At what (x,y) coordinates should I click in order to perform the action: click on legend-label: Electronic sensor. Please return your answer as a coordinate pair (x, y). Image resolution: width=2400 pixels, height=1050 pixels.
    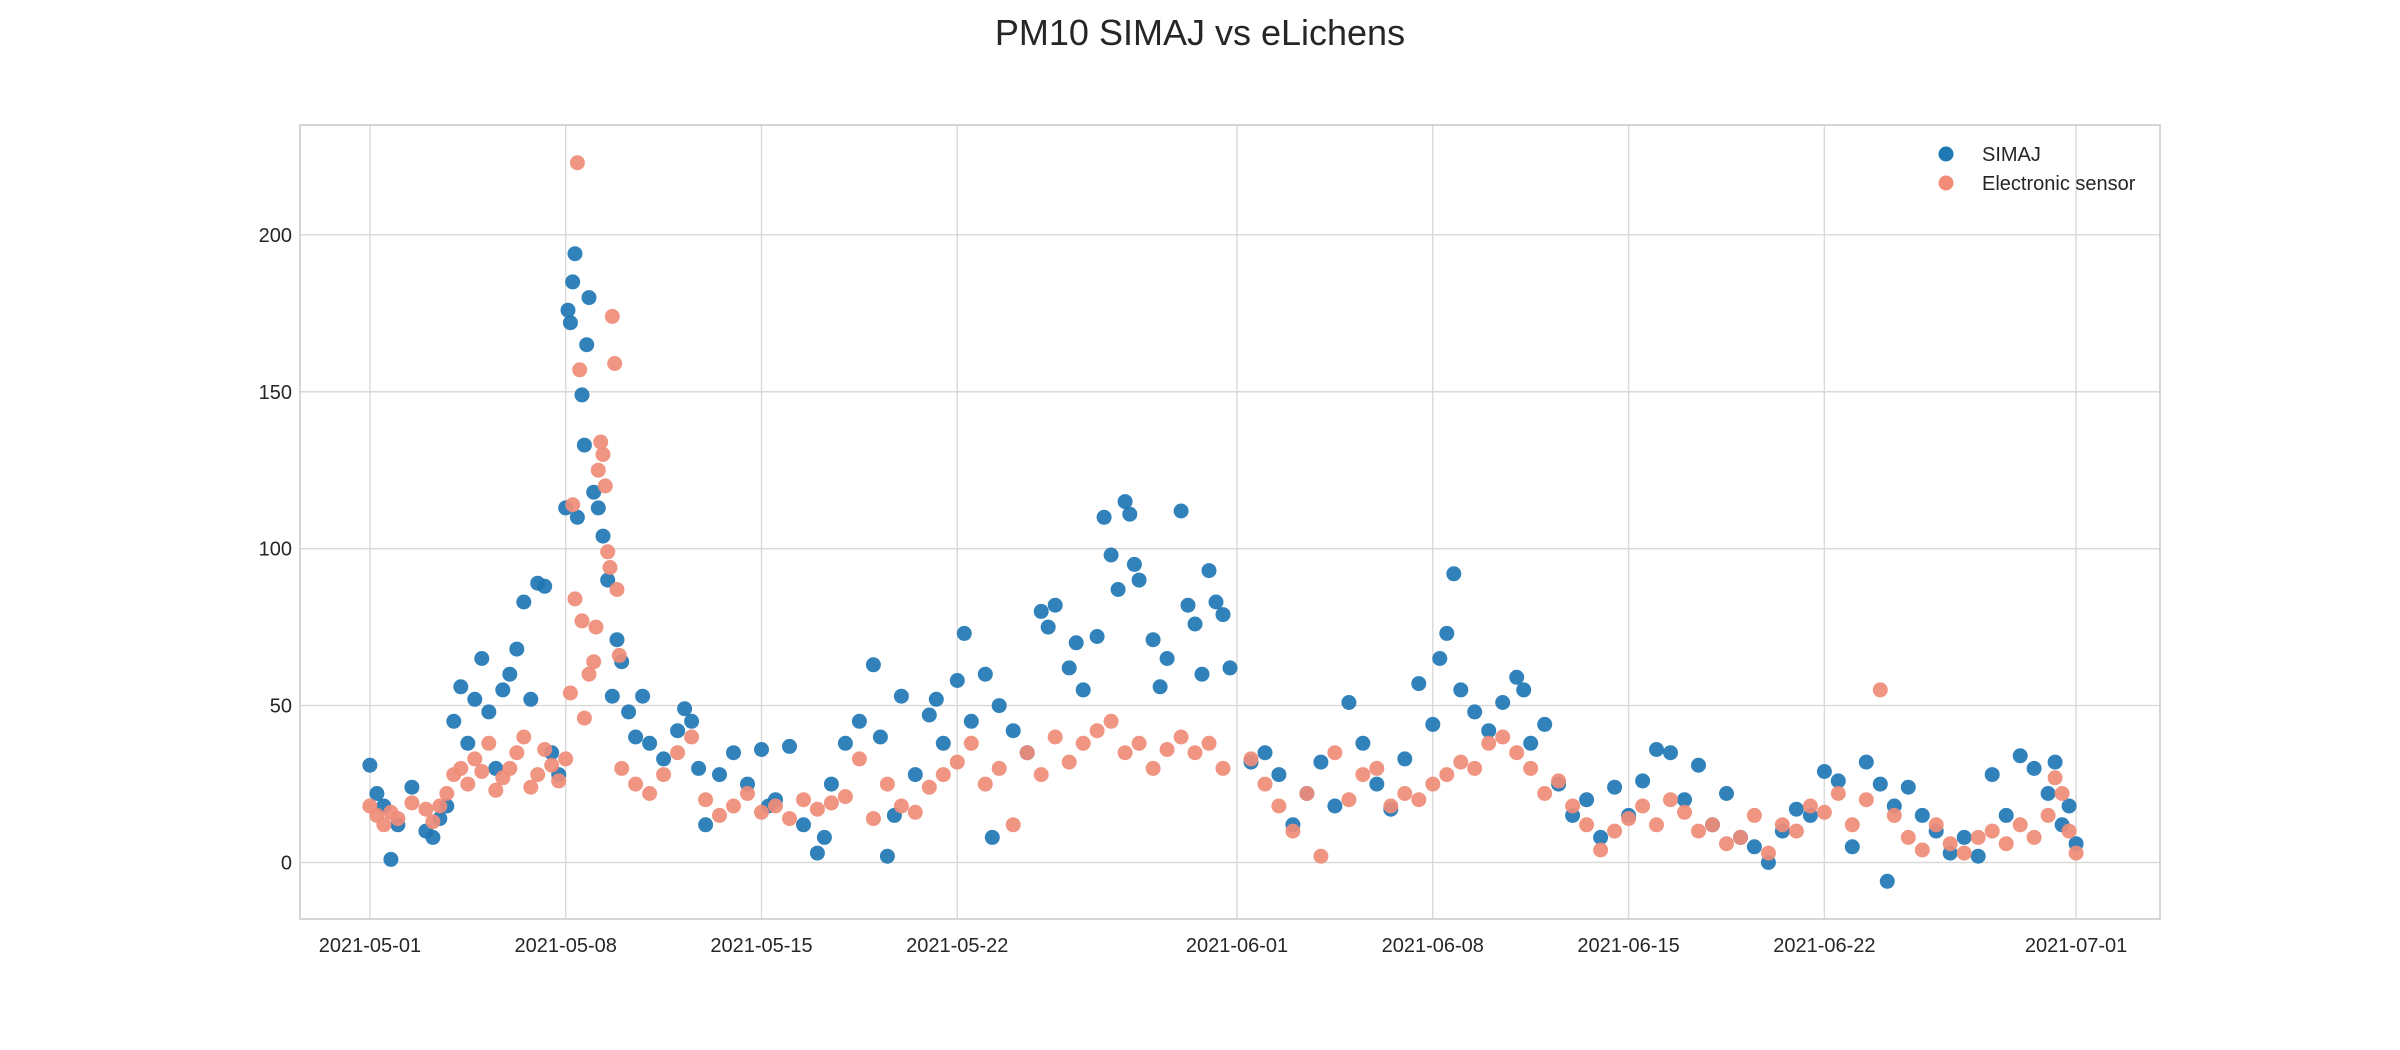
    Looking at the image, I should click on (2059, 184).